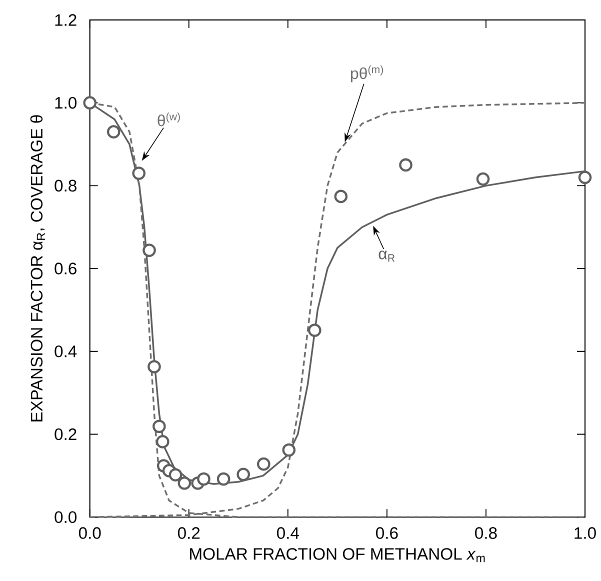  Describe the element at coordinates (387, 533) in the screenshot. I see `x-tick-label: 0.6` at that location.